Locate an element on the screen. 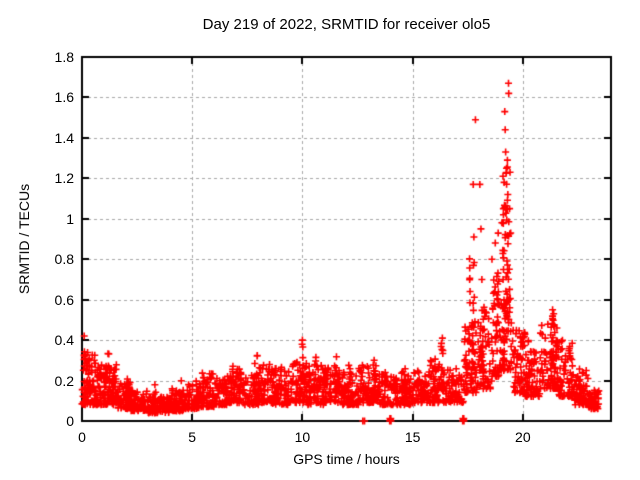 This screenshot has width=640, height=480. x-tick-label: 0 is located at coordinates (82, 437).